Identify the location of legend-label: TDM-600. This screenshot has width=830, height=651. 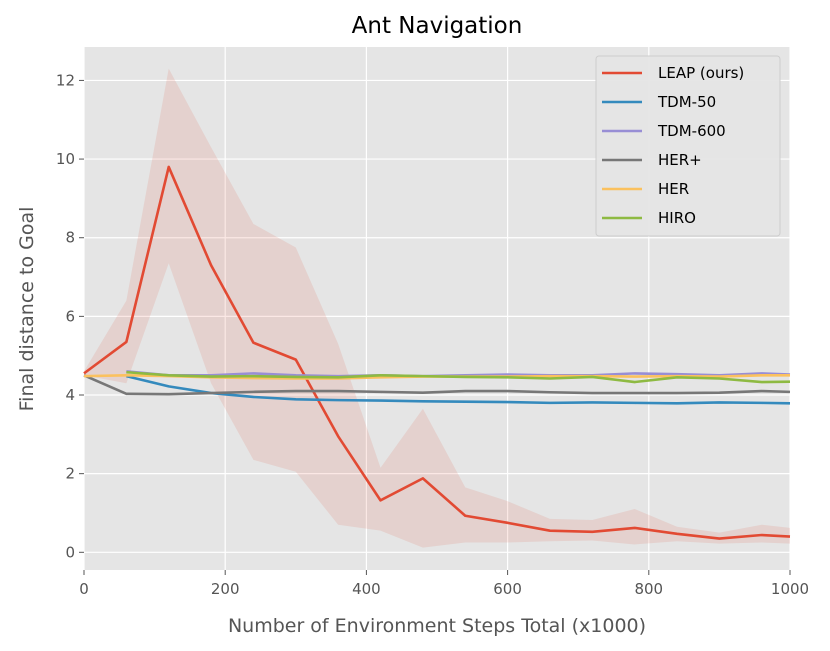
(691, 131).